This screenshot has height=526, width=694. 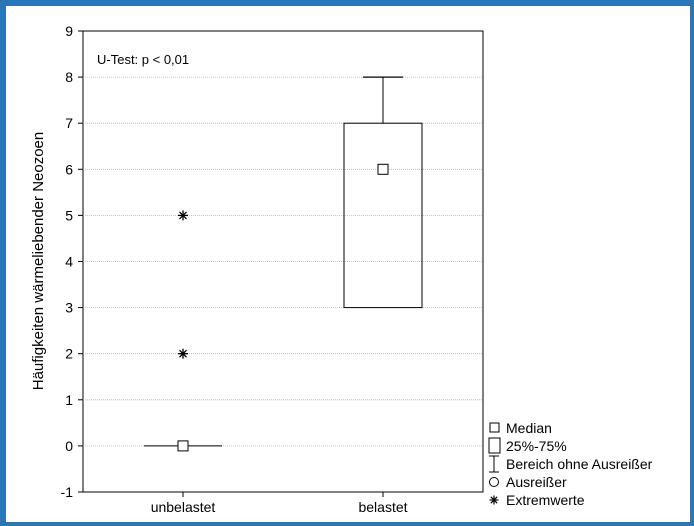 I want to click on legend-label: Bereich ohne Ausreißer, so click(x=579, y=464).